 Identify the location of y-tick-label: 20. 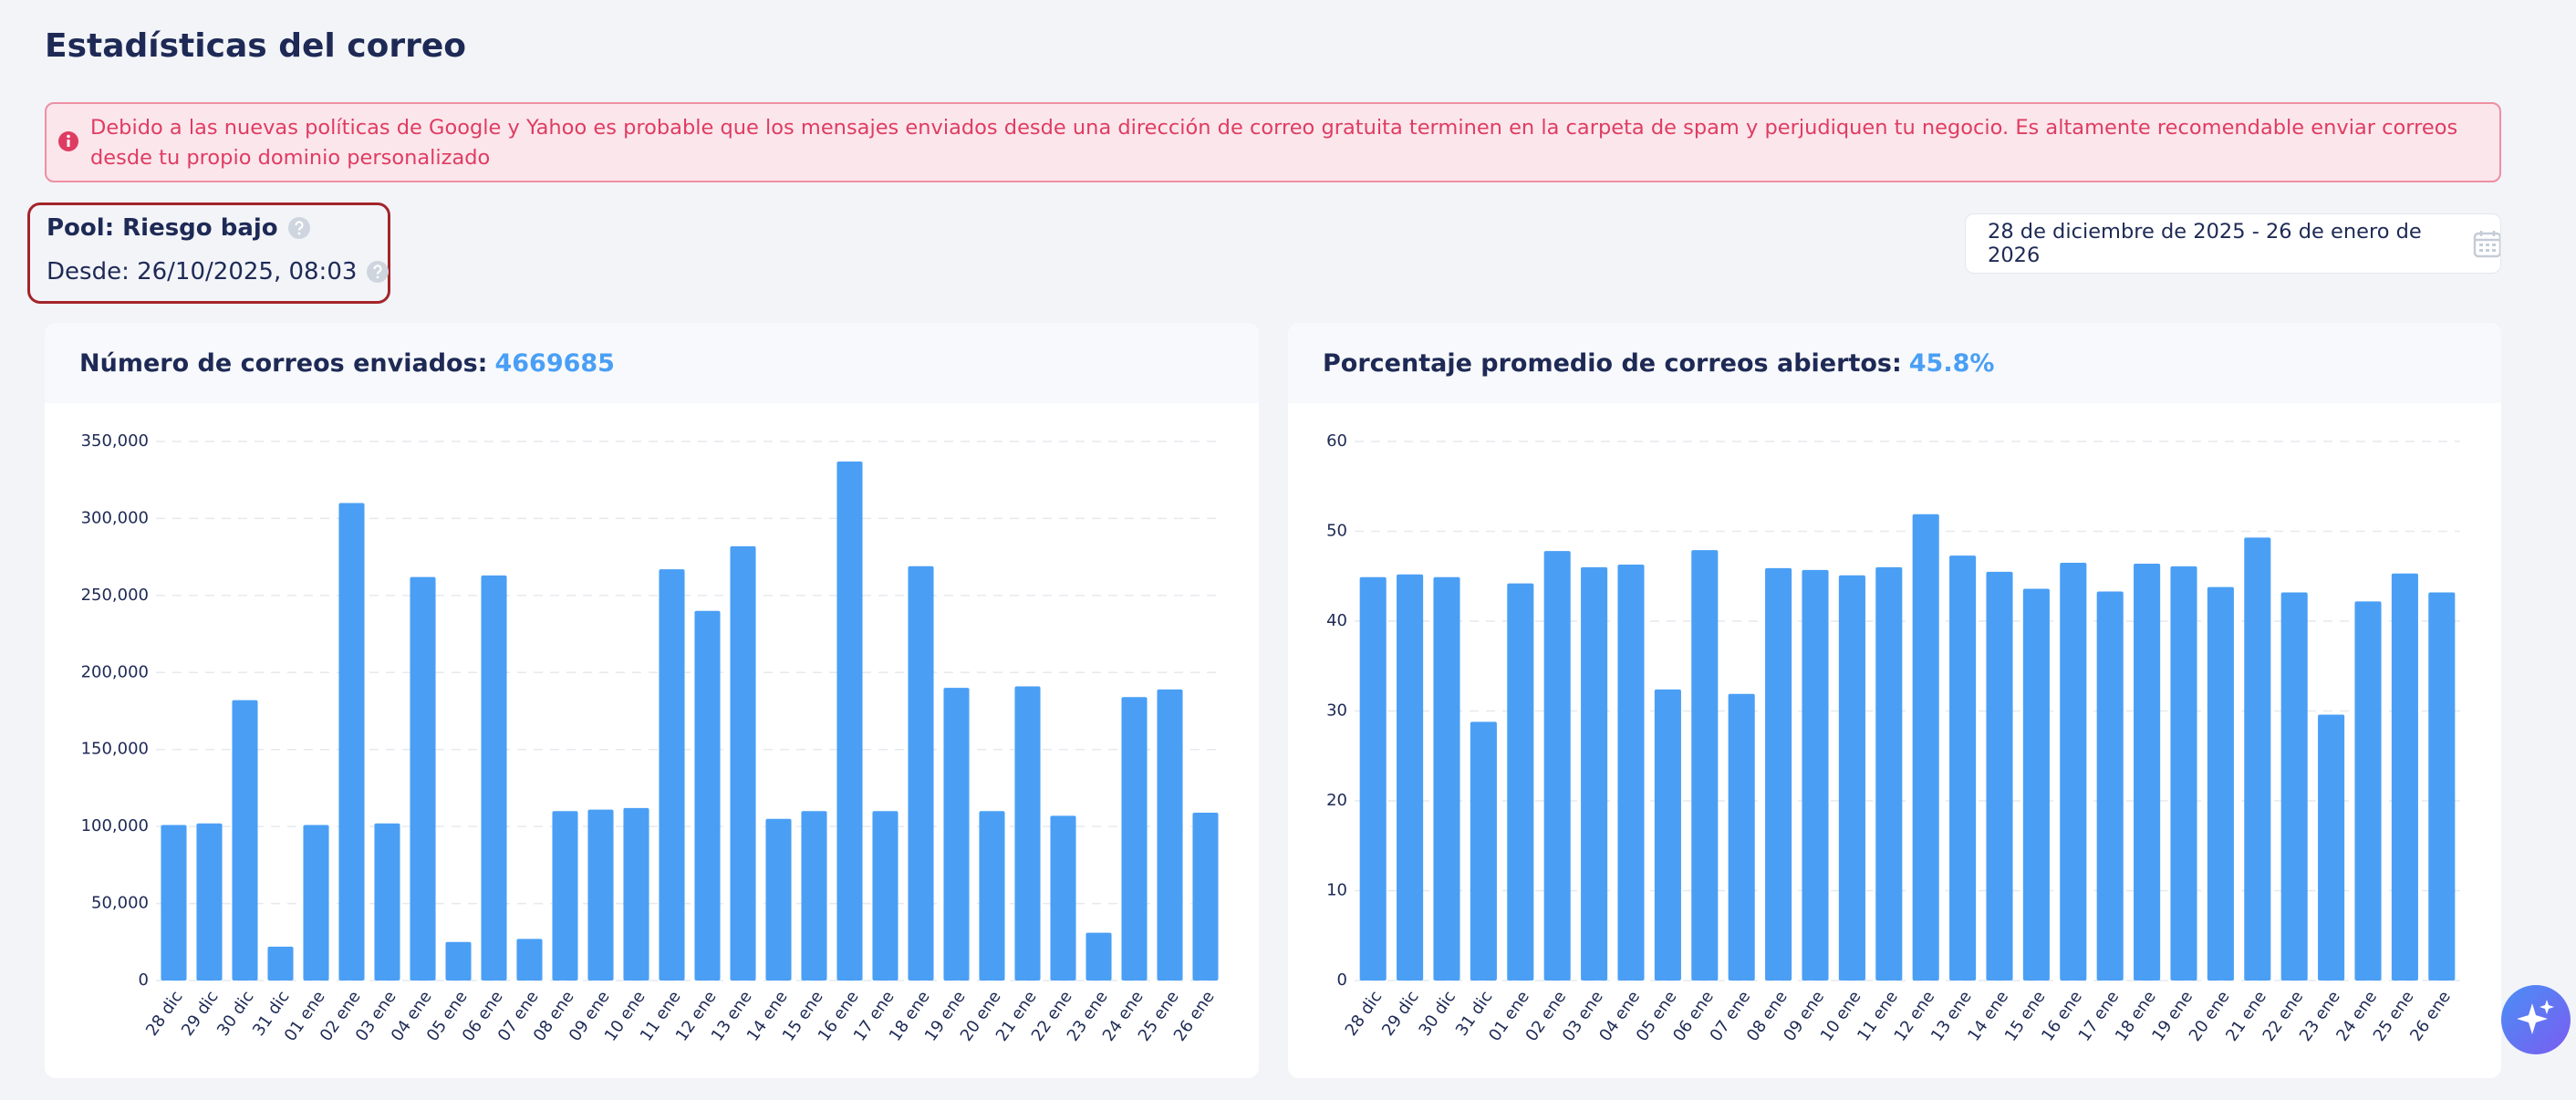
(1336, 800).